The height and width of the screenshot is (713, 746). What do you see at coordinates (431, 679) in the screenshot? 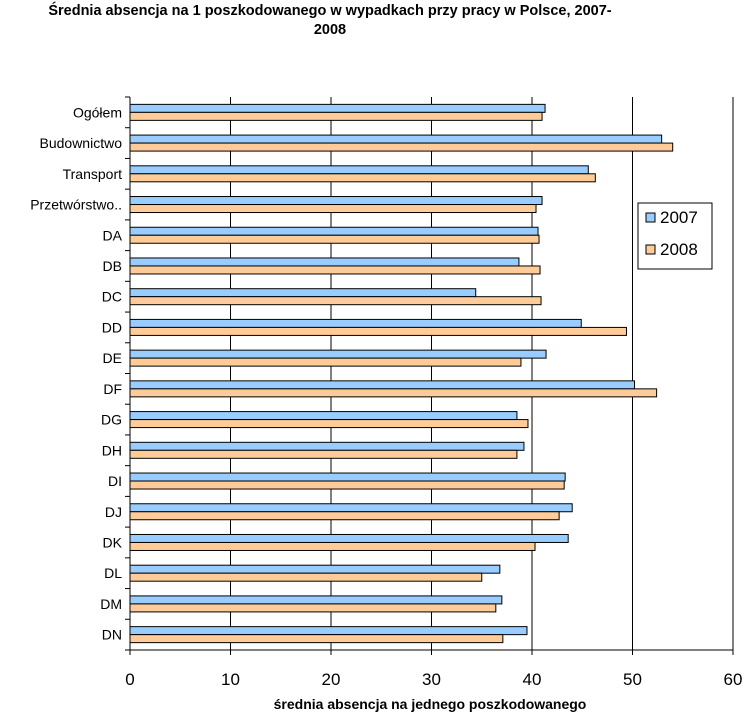
I see `x-tick-label: 30` at bounding box center [431, 679].